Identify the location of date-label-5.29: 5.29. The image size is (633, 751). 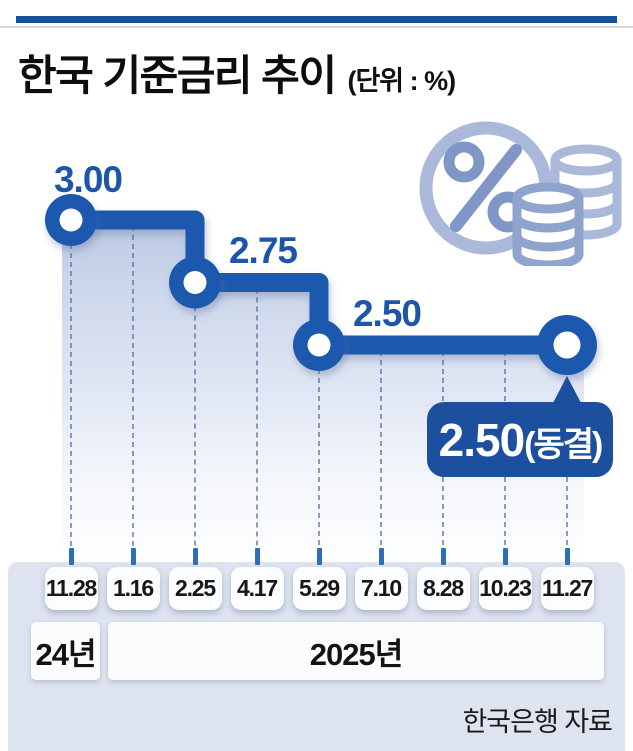
(319, 588).